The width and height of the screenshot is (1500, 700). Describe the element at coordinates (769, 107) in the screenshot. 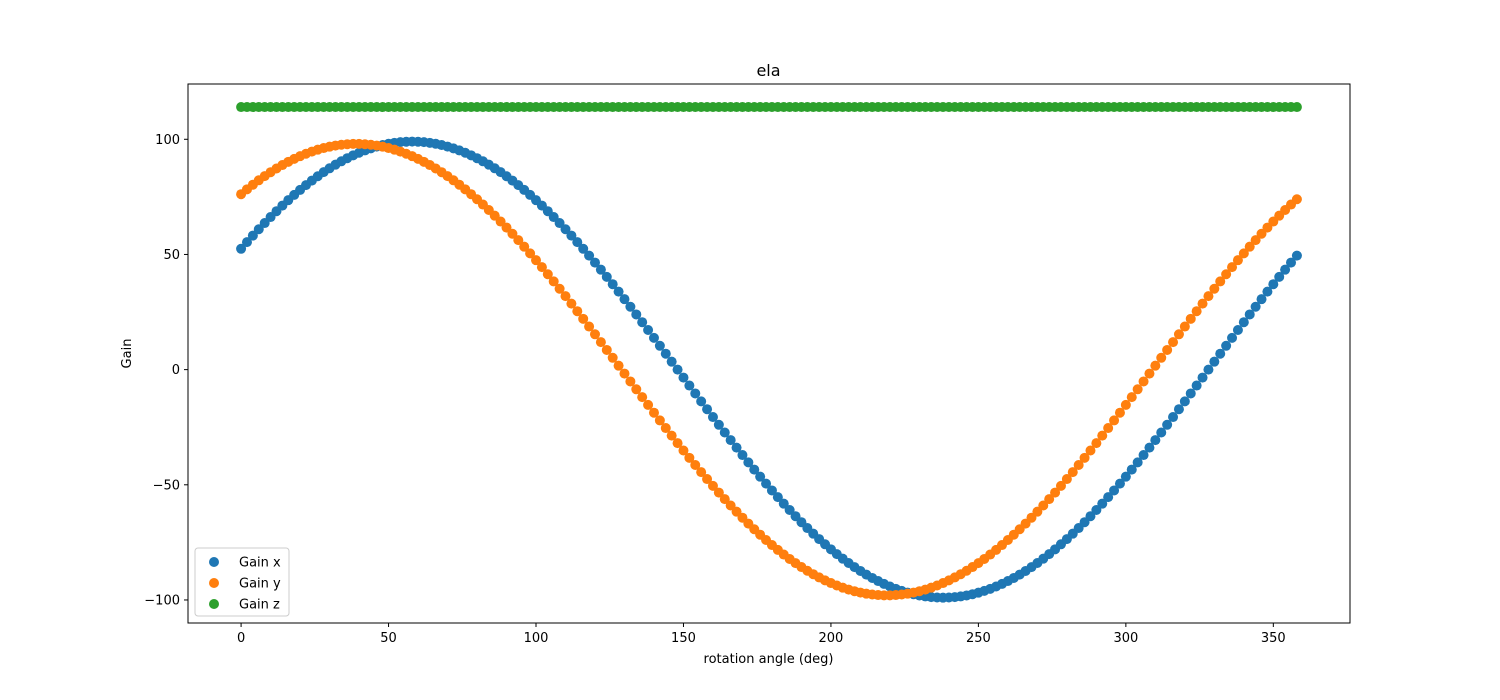

I see `series-gain-z` at that location.